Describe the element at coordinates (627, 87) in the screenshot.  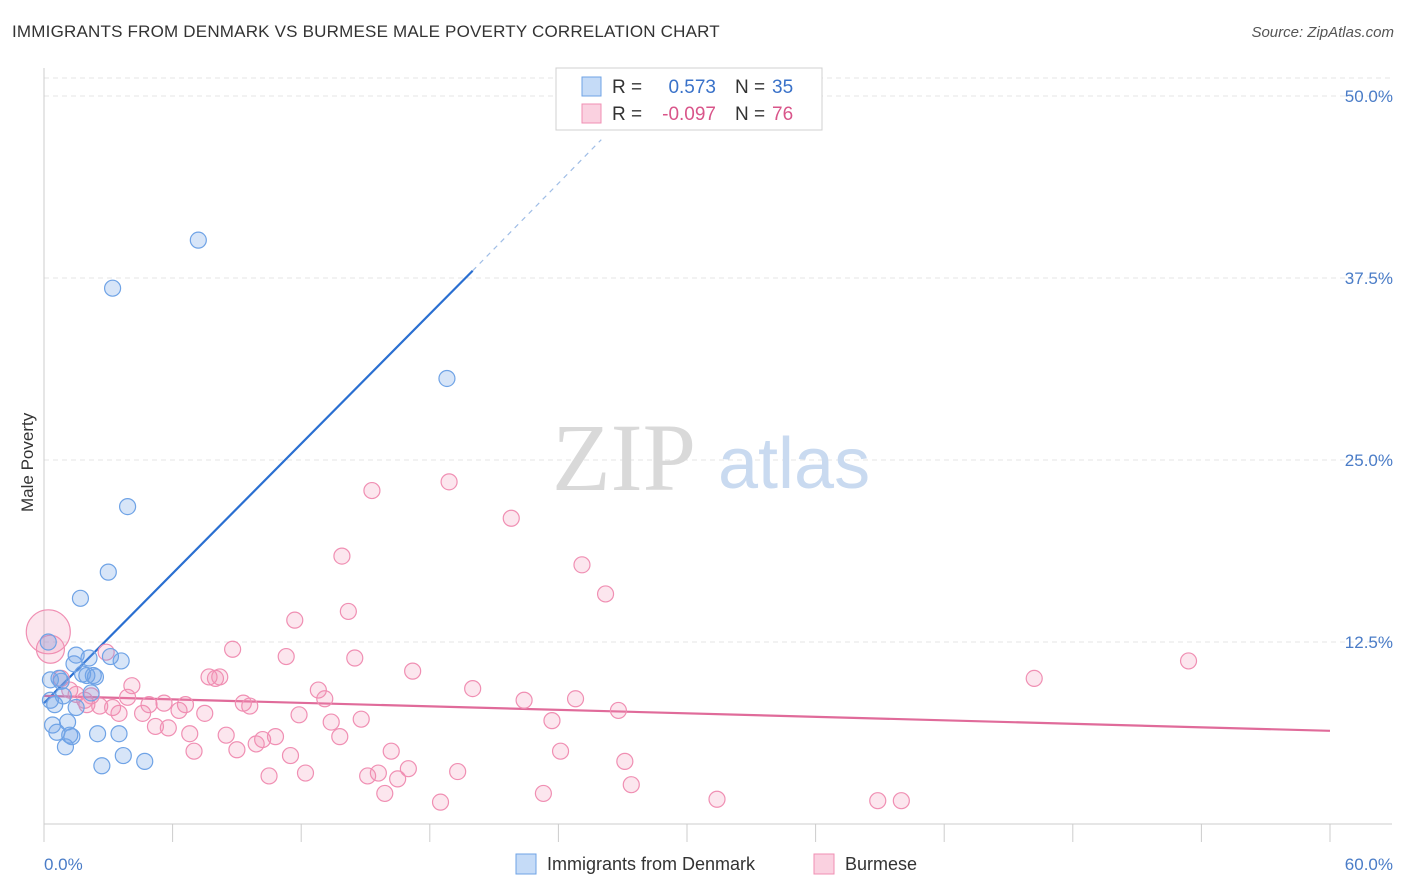
I see `legend-r-label-1: R =` at that location.